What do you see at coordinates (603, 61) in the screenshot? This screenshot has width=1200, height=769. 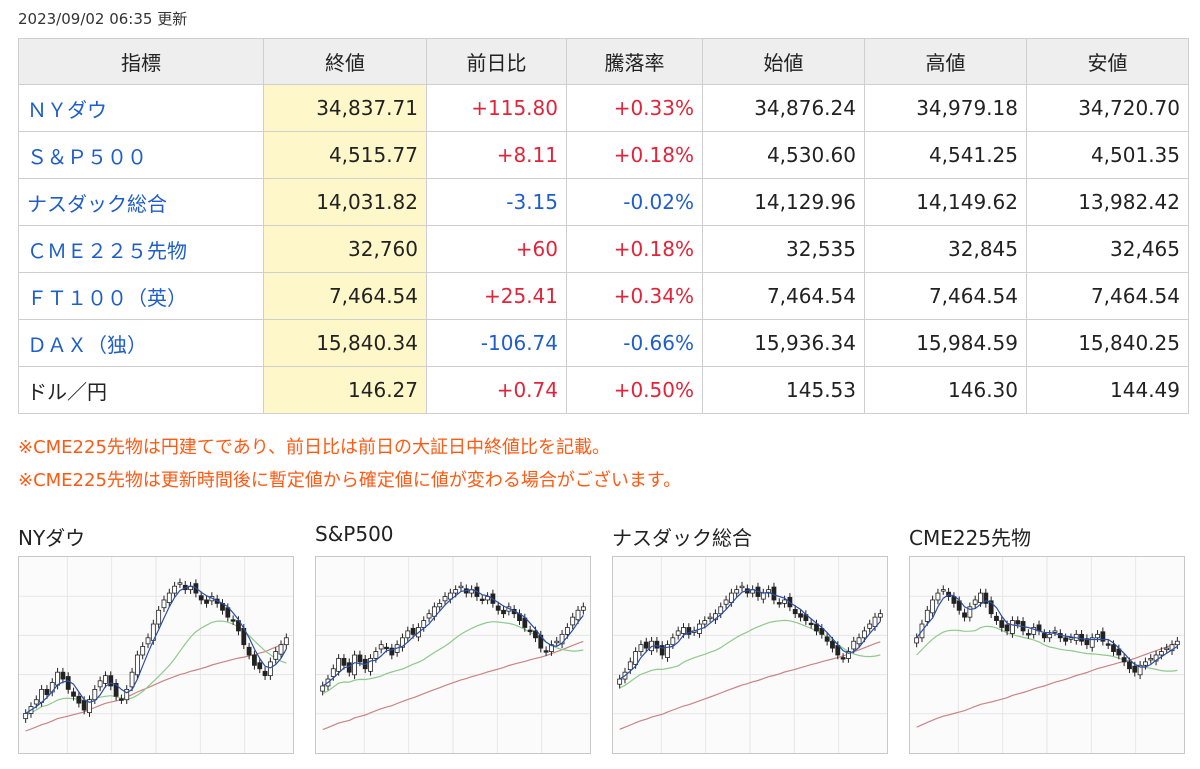 I see `table-header-row: 指標 終値 前日比 騰落率 始値 高値 安値` at bounding box center [603, 61].